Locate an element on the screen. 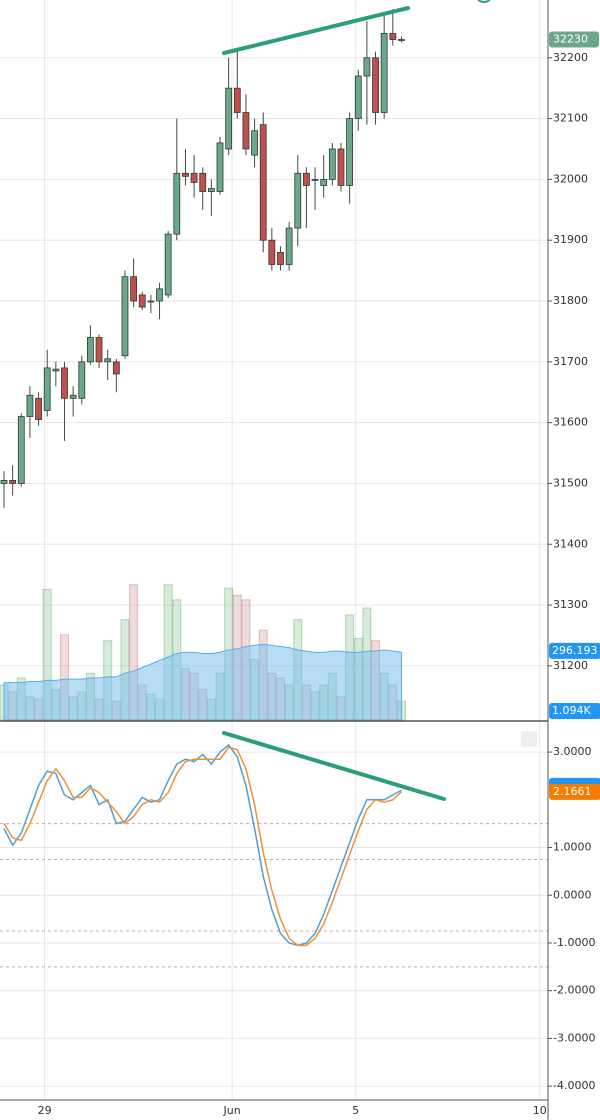 This screenshot has width=600, height=1120. y-tick-label: 32000 is located at coordinates (570, 178).